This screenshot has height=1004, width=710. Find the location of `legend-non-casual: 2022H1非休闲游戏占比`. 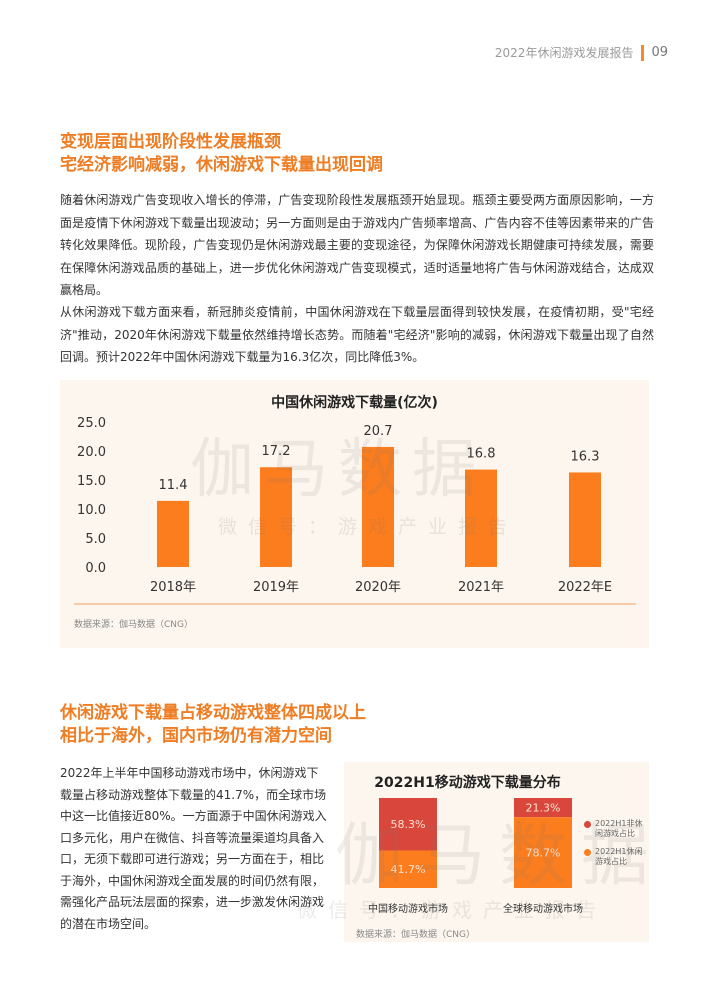

legend-non-casual: 2022H1非休闲游戏占比 is located at coordinates (614, 829).